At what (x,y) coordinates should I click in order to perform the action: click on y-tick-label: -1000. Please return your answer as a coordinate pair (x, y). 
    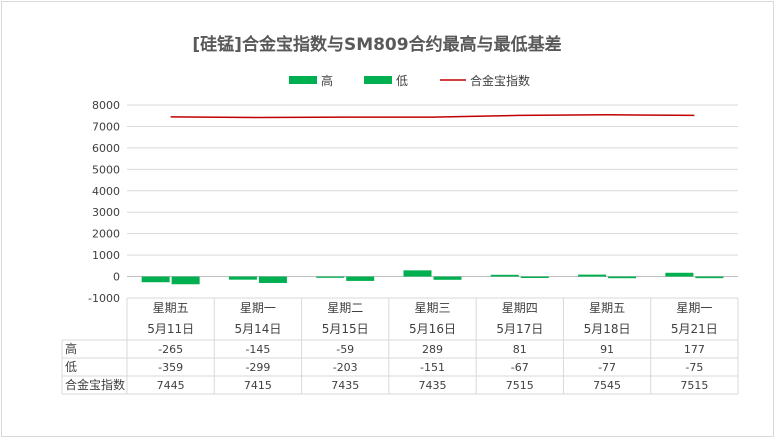
    Looking at the image, I should click on (104, 298).